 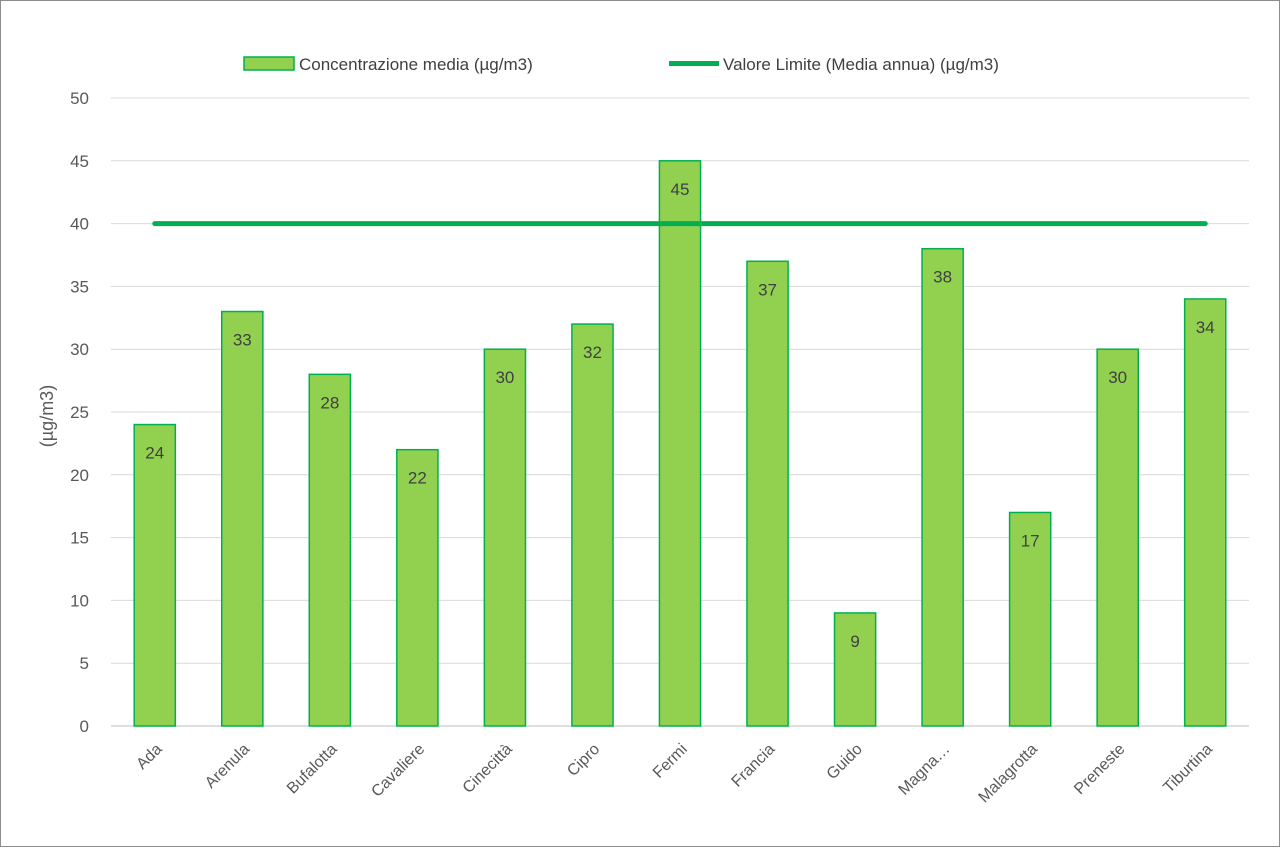 I want to click on legend-swatch-bar, so click(x=269, y=63).